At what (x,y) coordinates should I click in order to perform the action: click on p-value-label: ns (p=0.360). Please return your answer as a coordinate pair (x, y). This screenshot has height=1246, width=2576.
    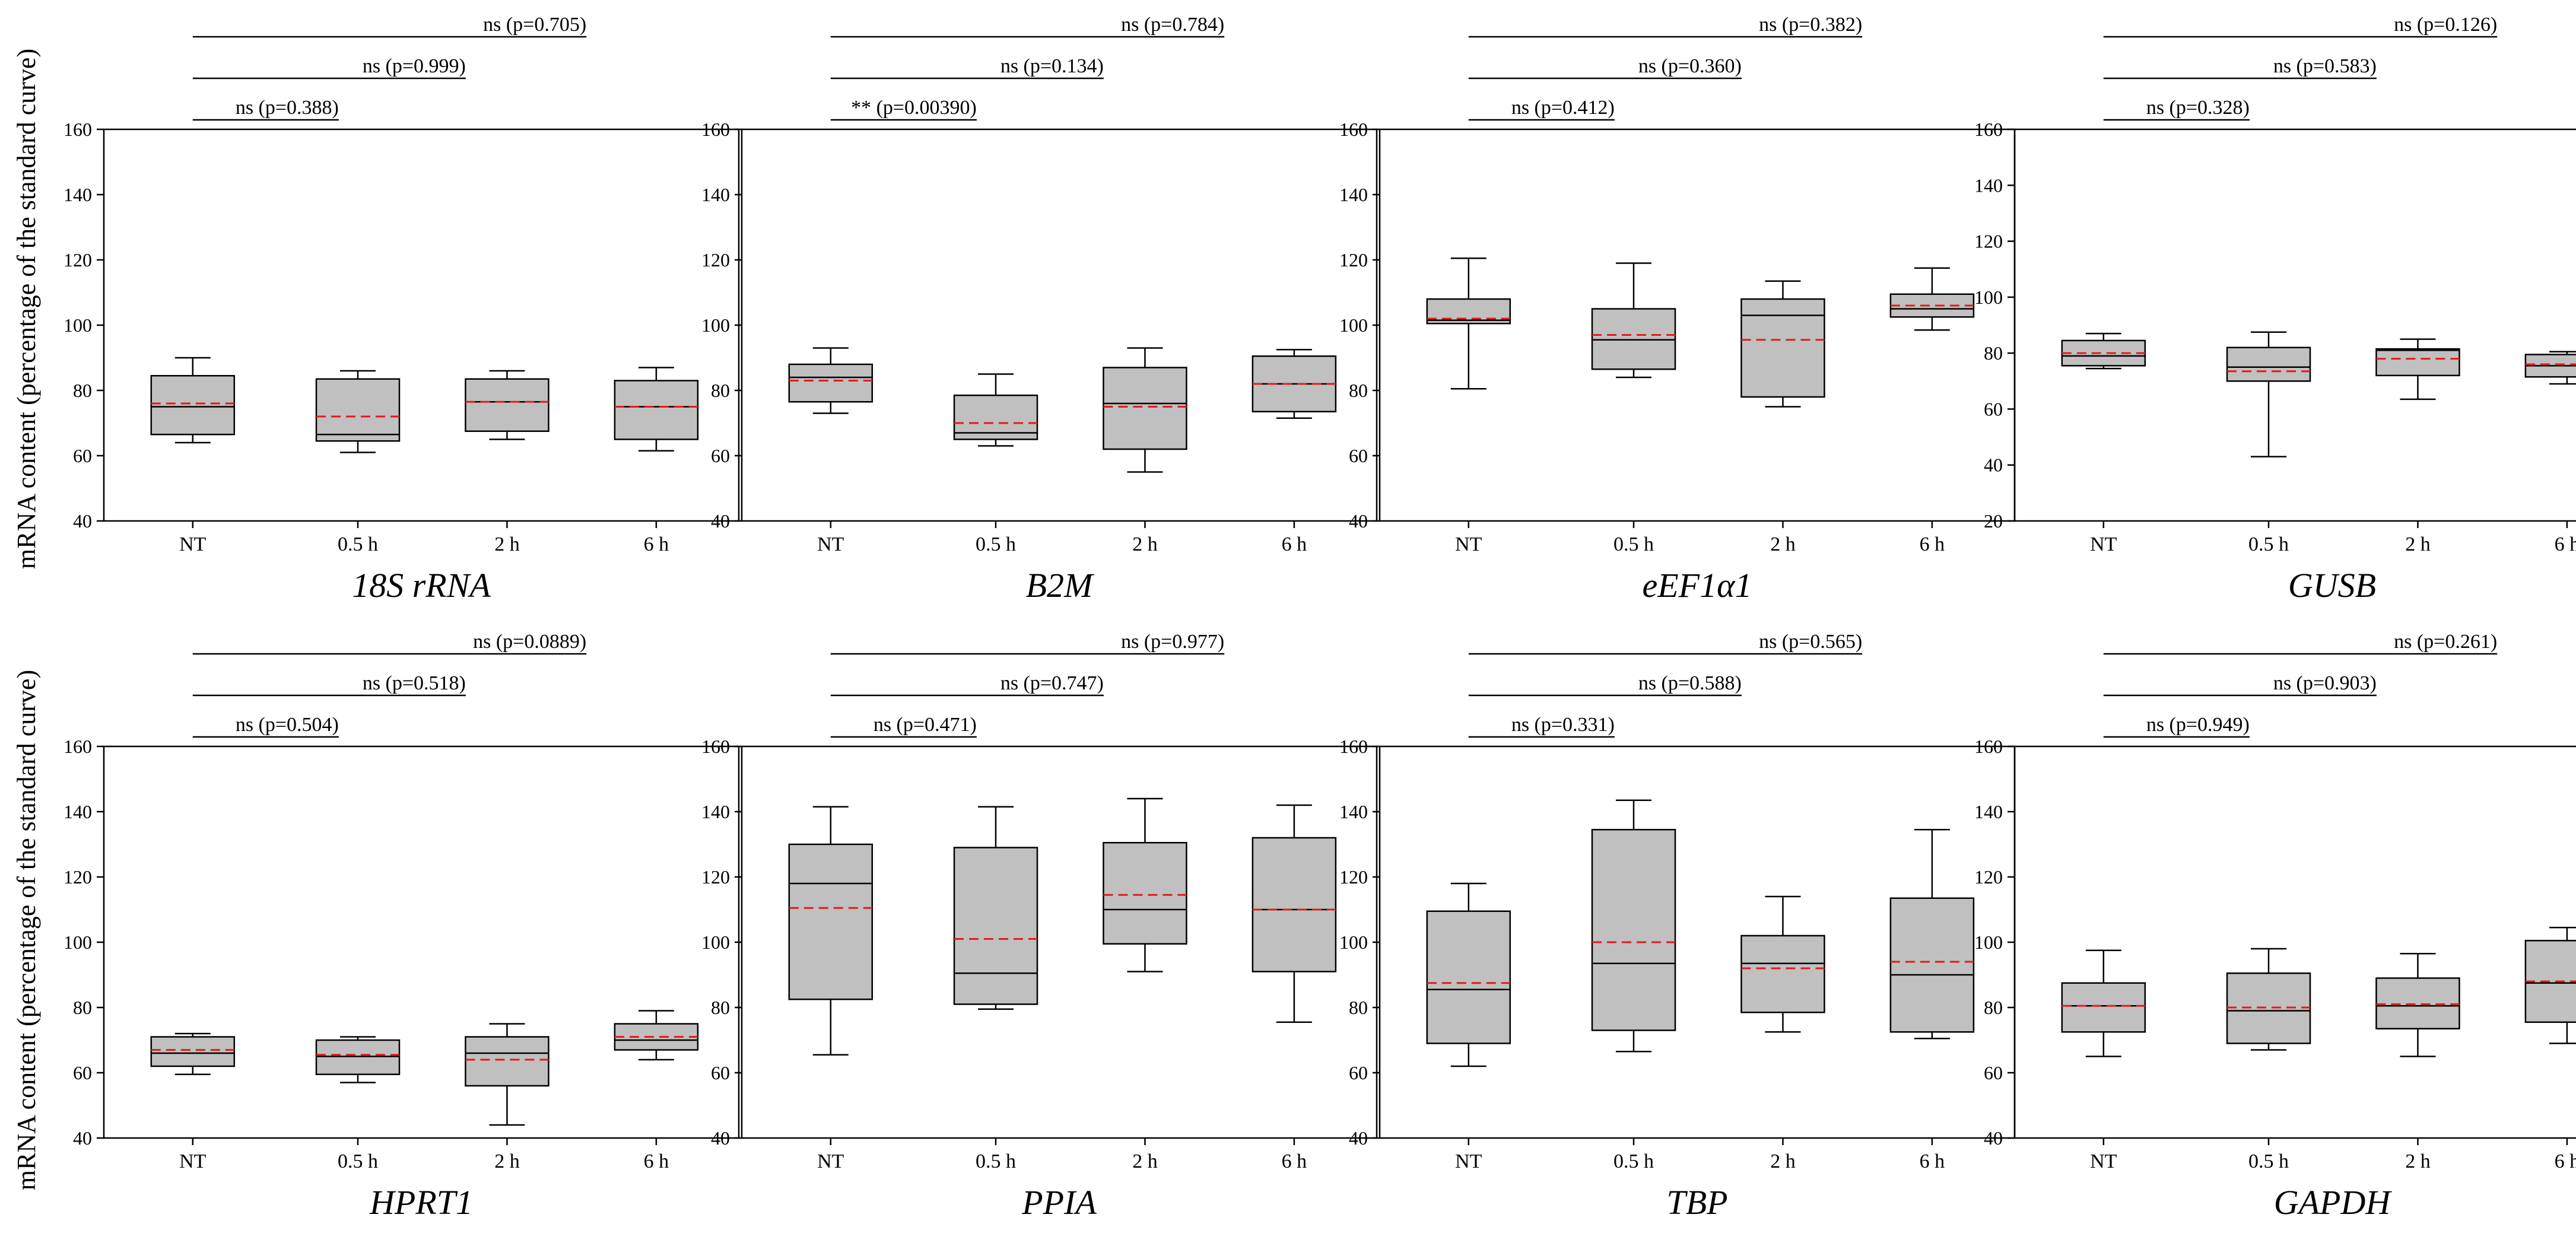
    Looking at the image, I should click on (1690, 66).